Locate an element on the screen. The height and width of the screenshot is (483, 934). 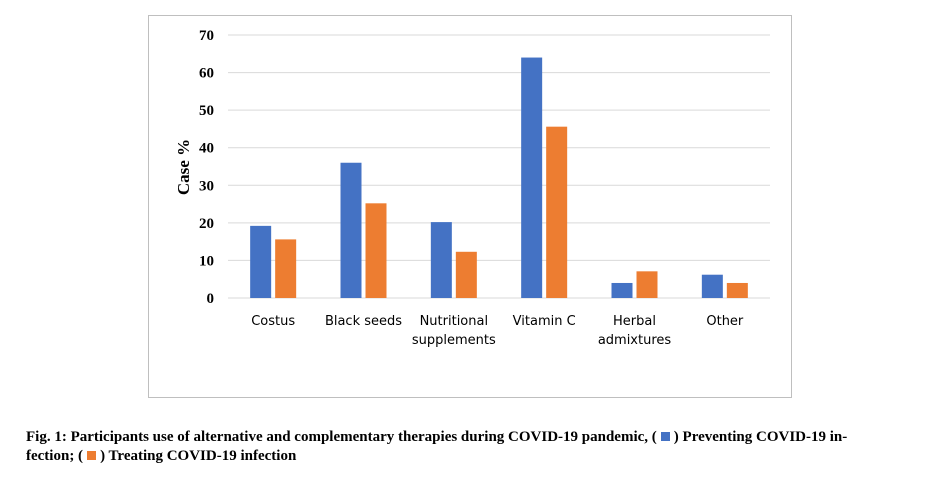
caption-text-4: ) Treating COVID-19 infection is located at coordinates (198, 456).